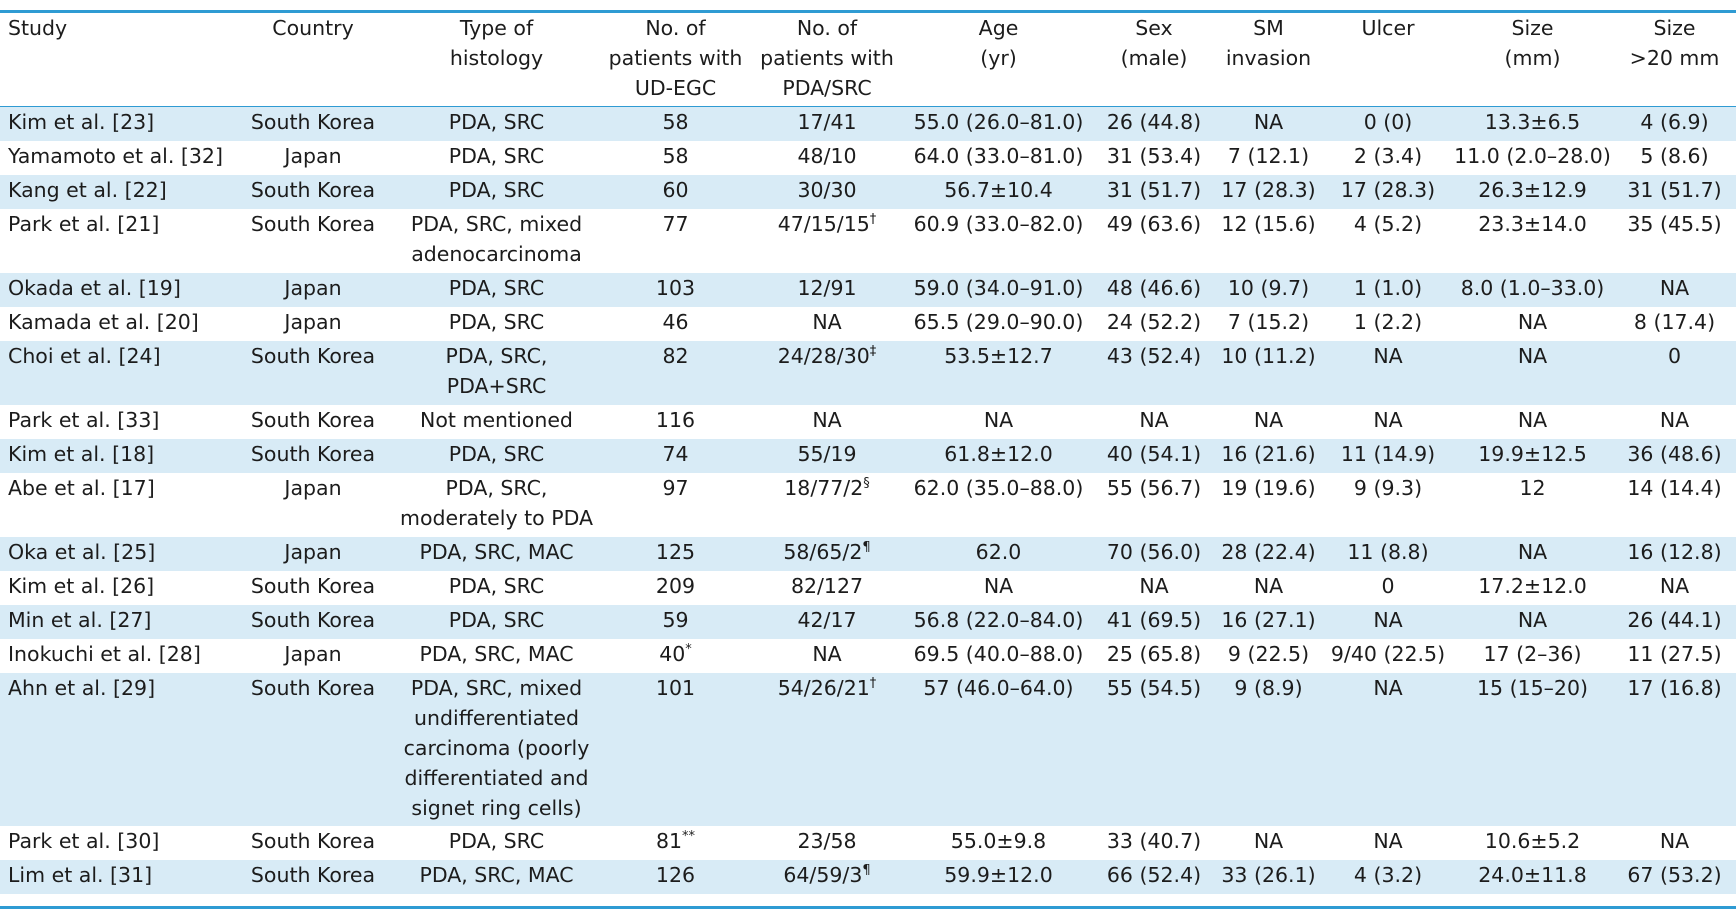 The height and width of the screenshot is (913, 1736). I want to click on cell-size-over-20-text: 4 (6.9), so click(1674, 122).